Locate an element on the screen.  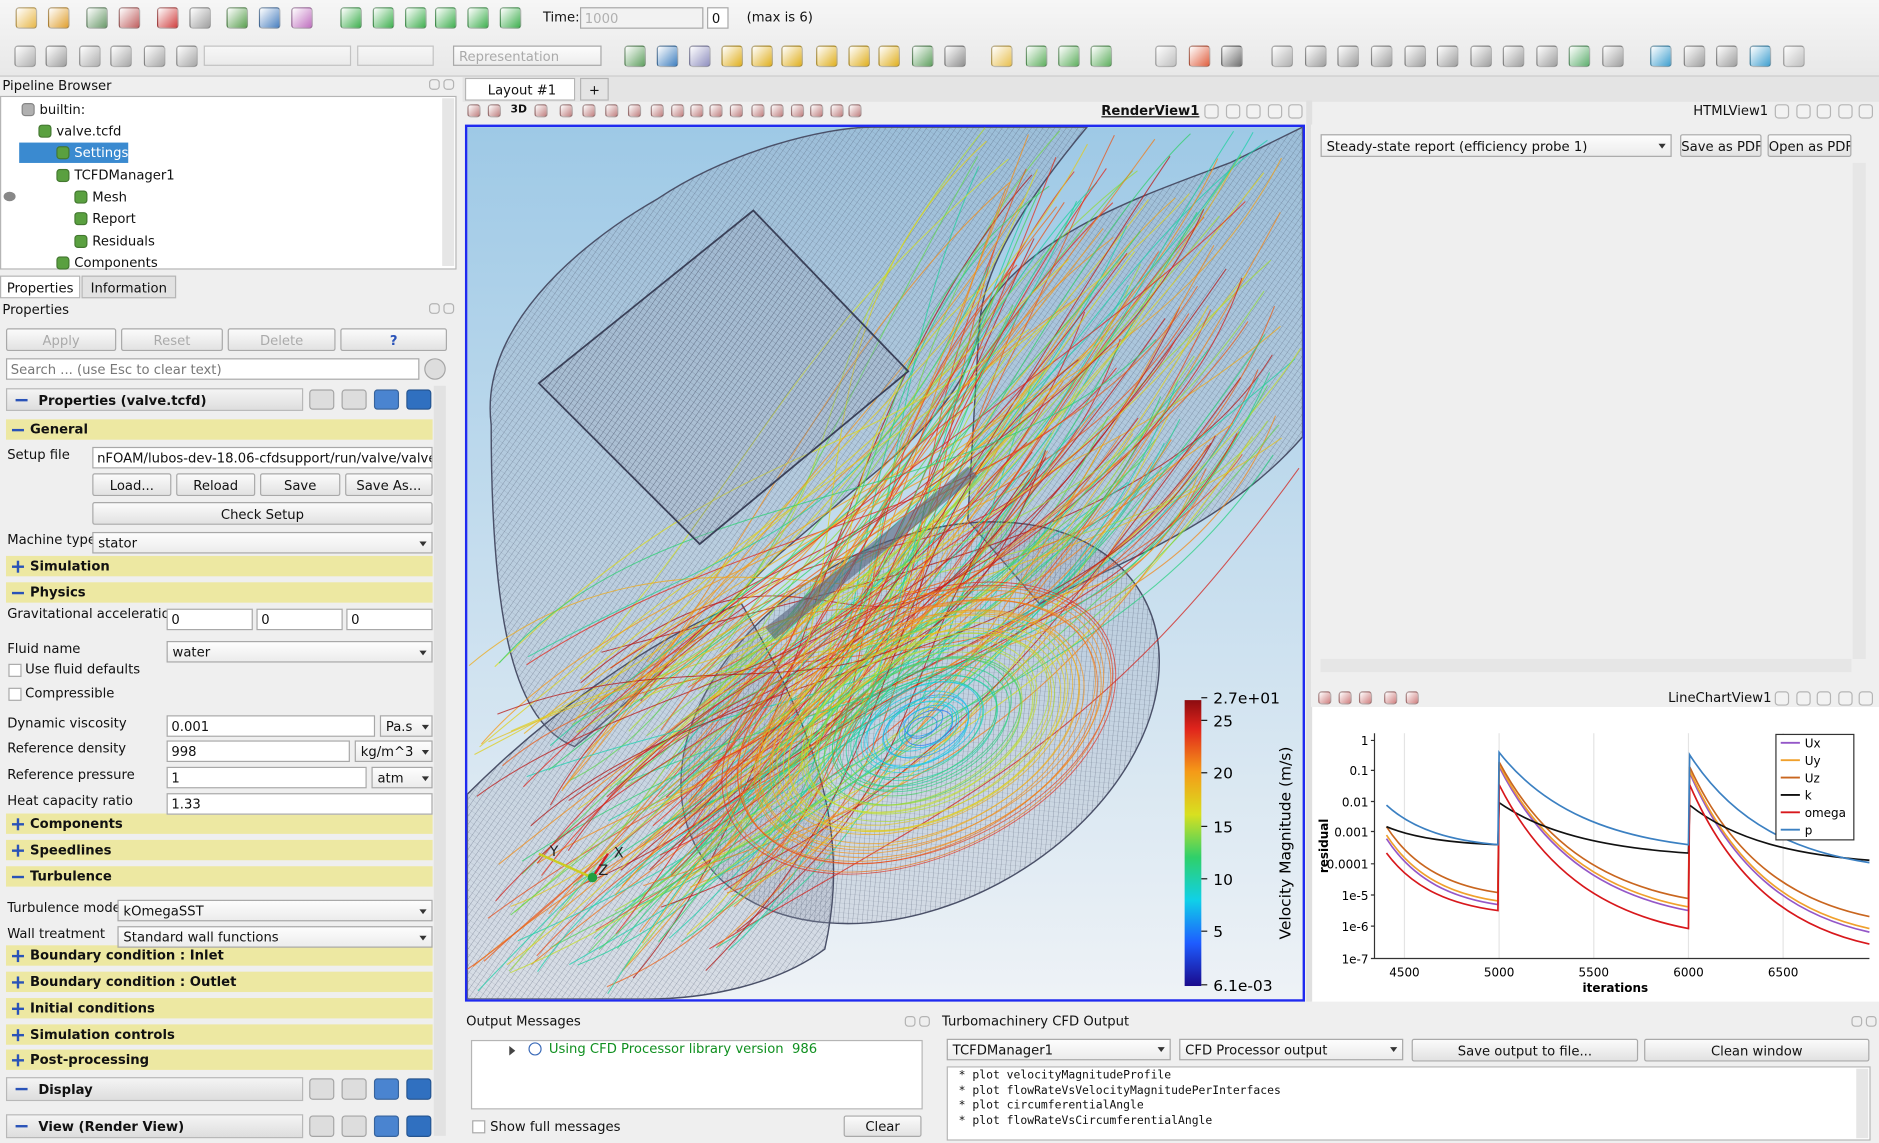
proxy-header: Display is located at coordinates (154, 1089).